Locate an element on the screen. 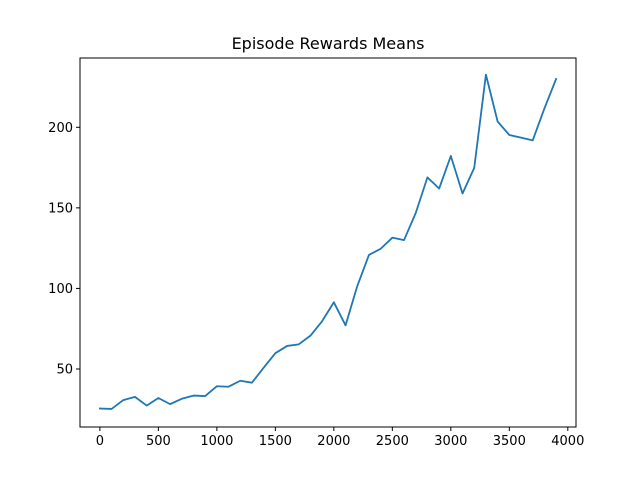 Image resolution: width=640 pixels, height=480 pixels. y-tick-label: 150 is located at coordinates (60, 208).